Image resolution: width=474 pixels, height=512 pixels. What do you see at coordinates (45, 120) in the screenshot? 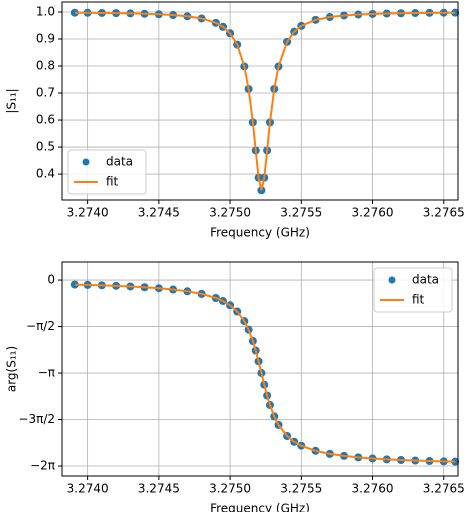
I see `y-tick-label: 0.6` at bounding box center [45, 120].